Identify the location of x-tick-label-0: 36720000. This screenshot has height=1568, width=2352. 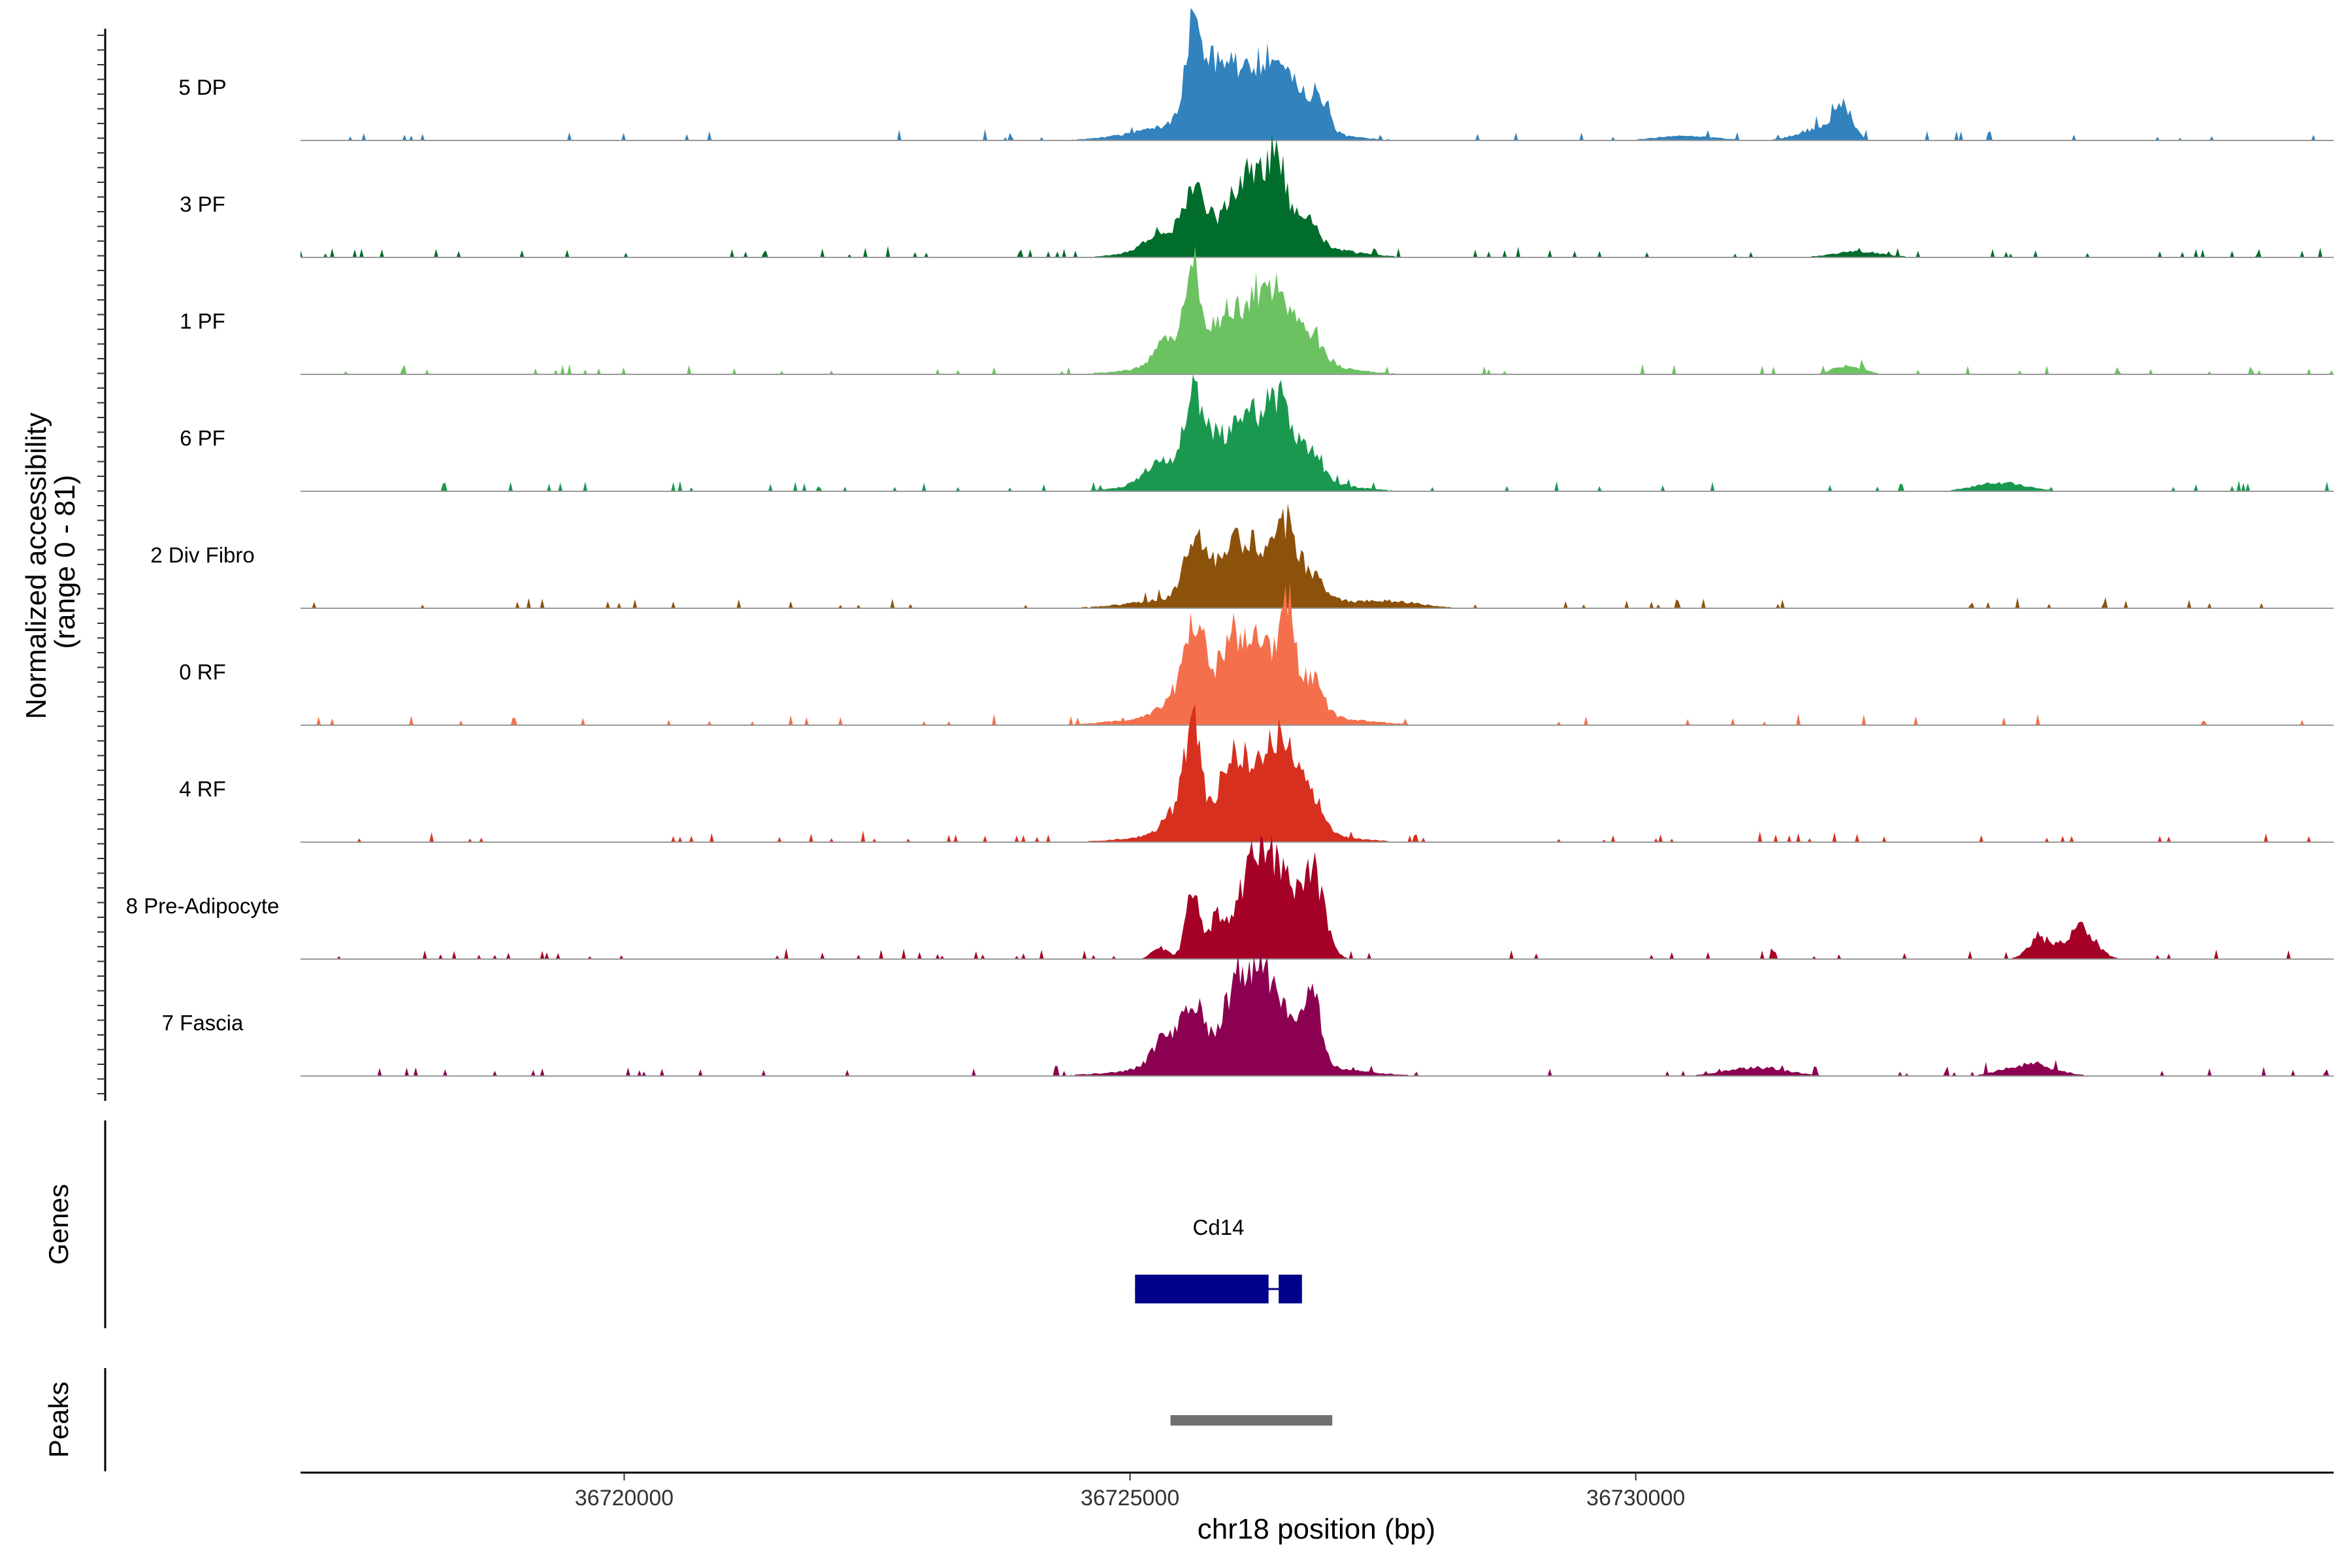
(624, 1498).